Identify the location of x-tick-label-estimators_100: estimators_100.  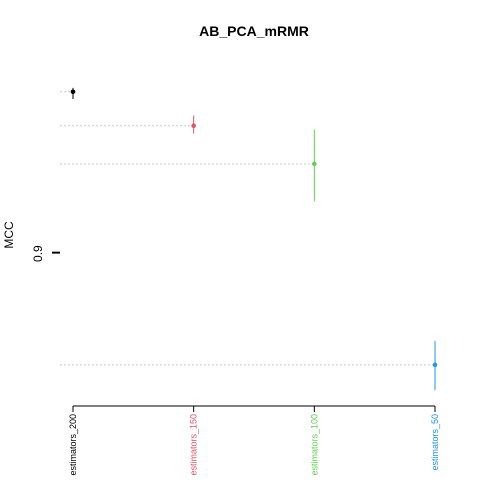
(314, 445).